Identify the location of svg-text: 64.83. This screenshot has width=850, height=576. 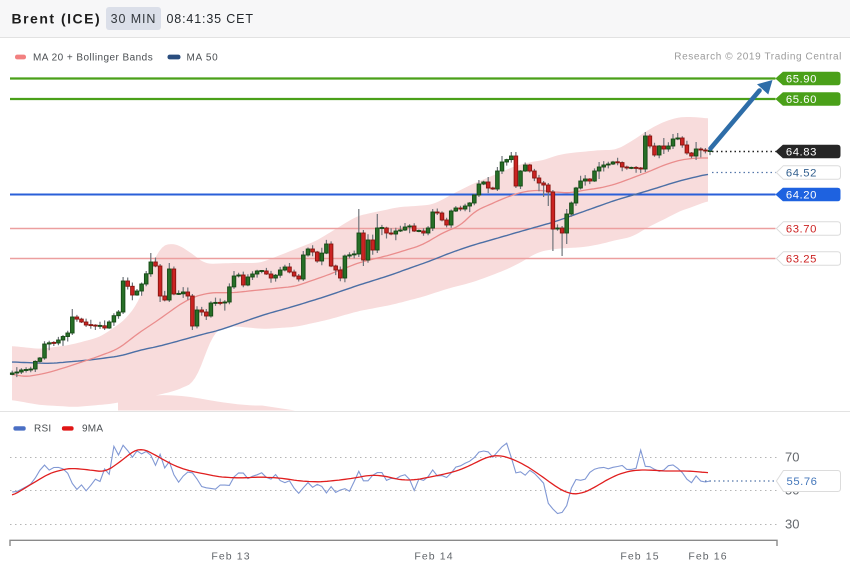
(801, 153).